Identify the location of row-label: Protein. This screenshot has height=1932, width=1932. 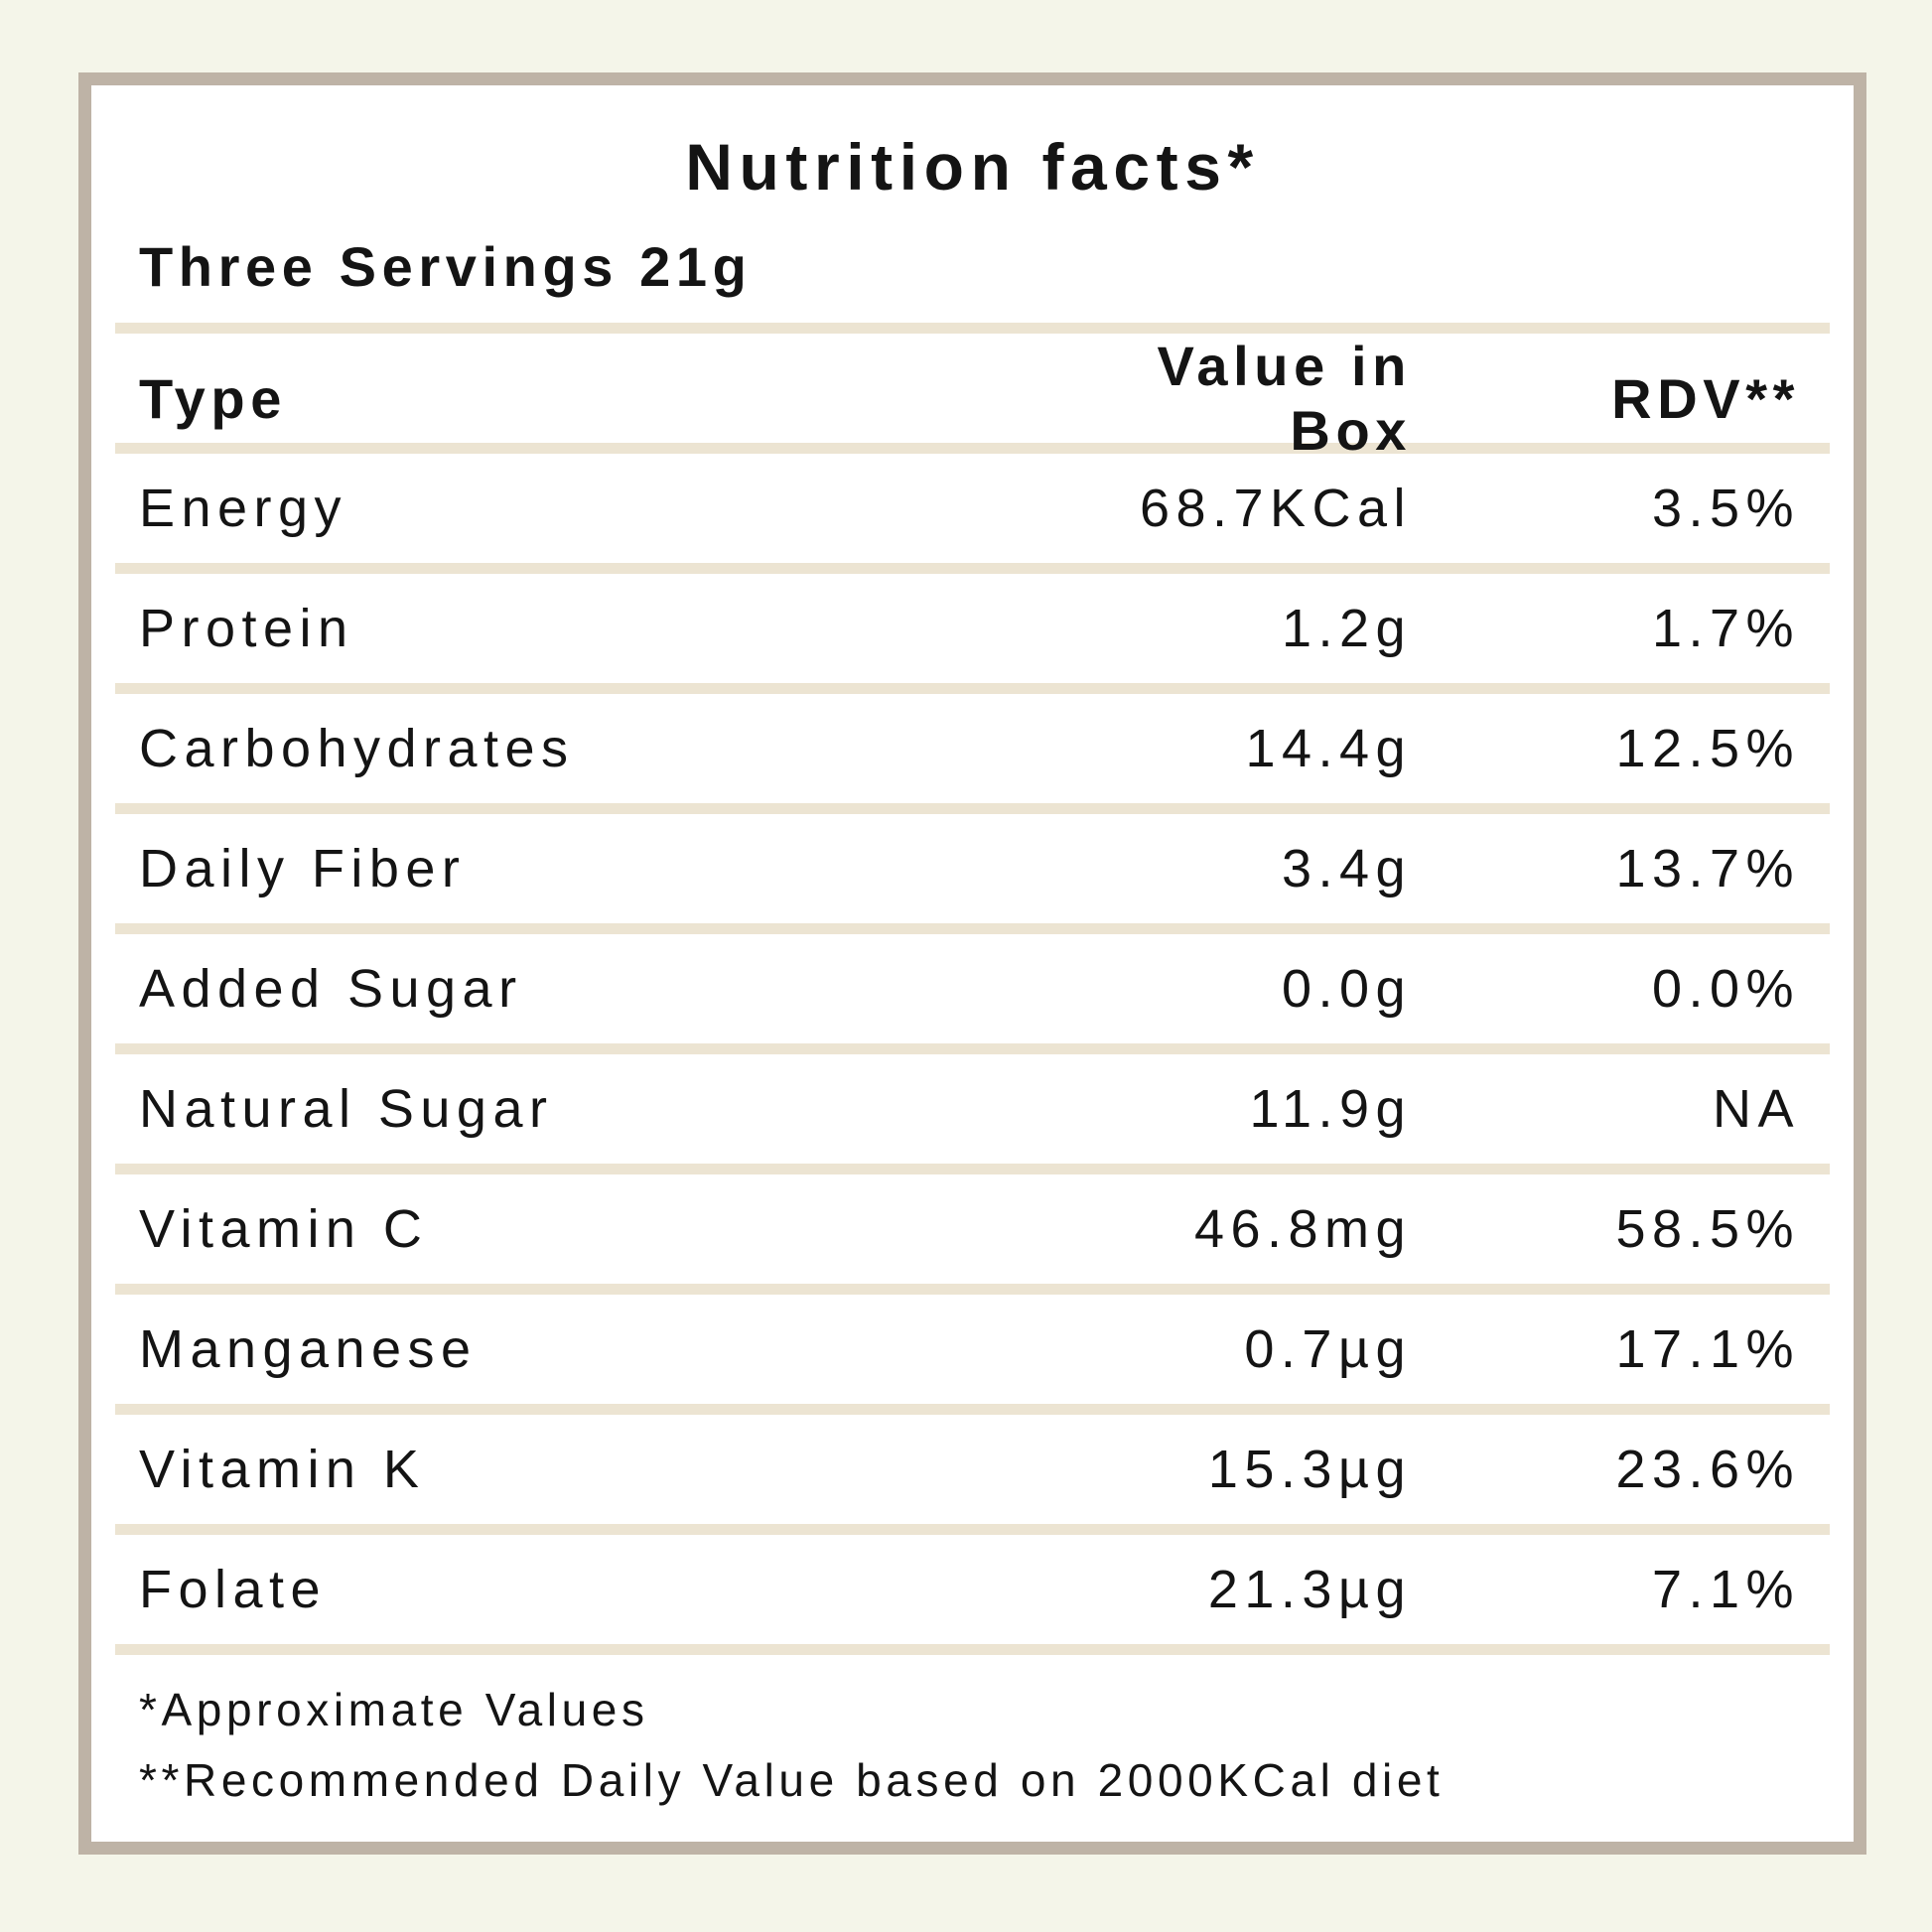
(246, 629).